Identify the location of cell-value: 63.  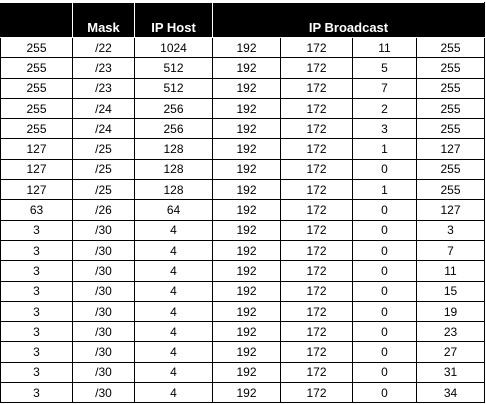
(36, 210).